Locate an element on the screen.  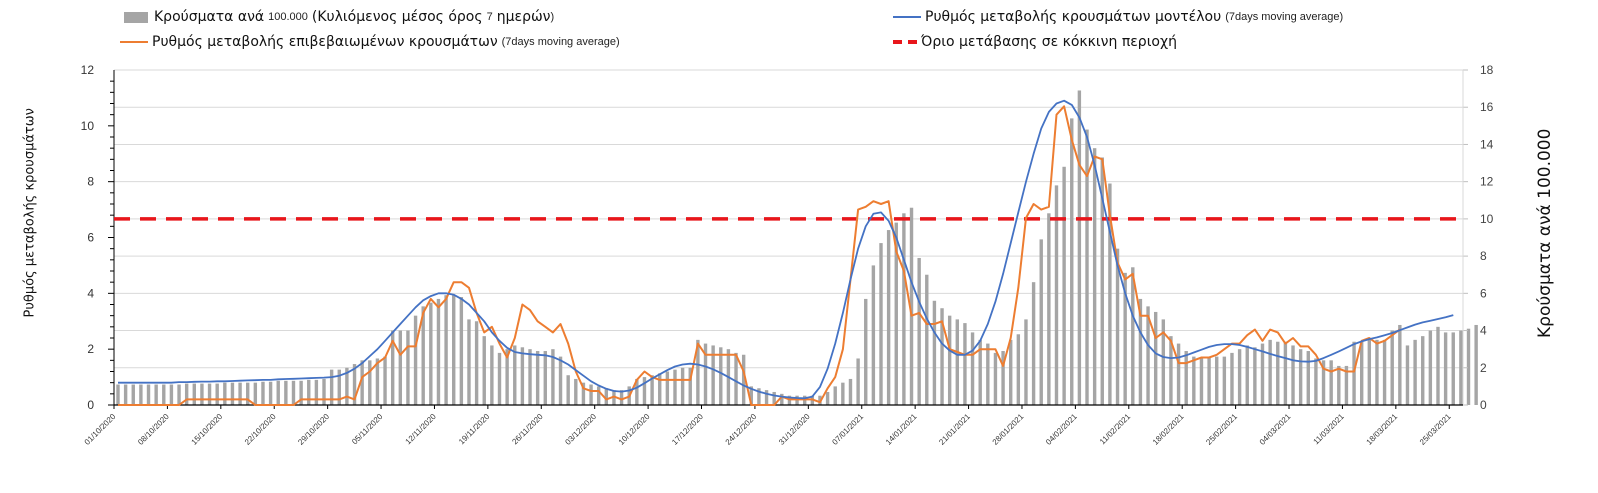
legend-swatch-model is located at coordinates (907, 17).